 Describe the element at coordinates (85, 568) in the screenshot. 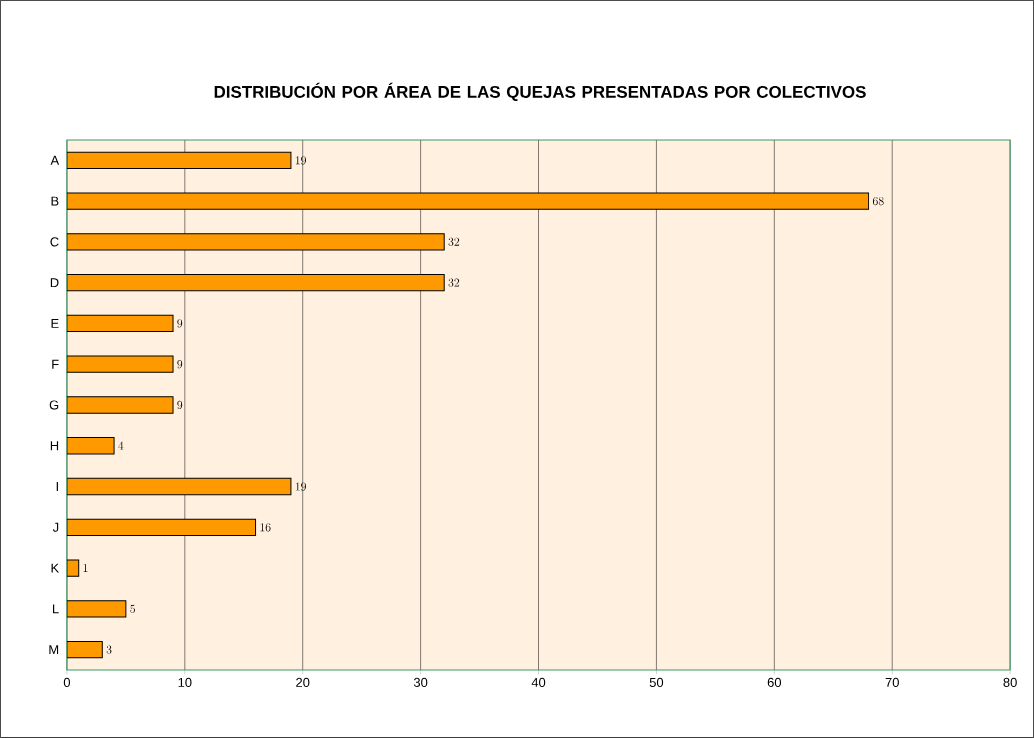

I see `data-label: 1` at that location.